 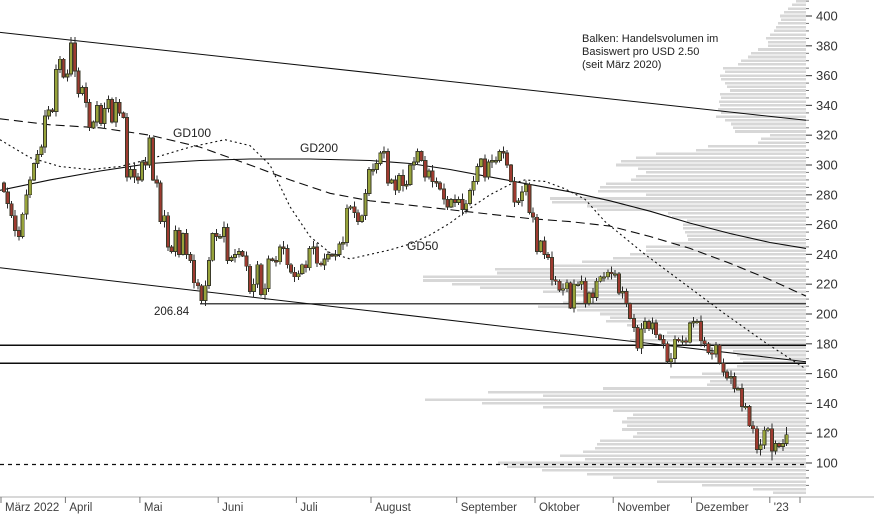 I want to click on annotation-line: Basiswert pro USD 2.50, so click(x=640, y=52).